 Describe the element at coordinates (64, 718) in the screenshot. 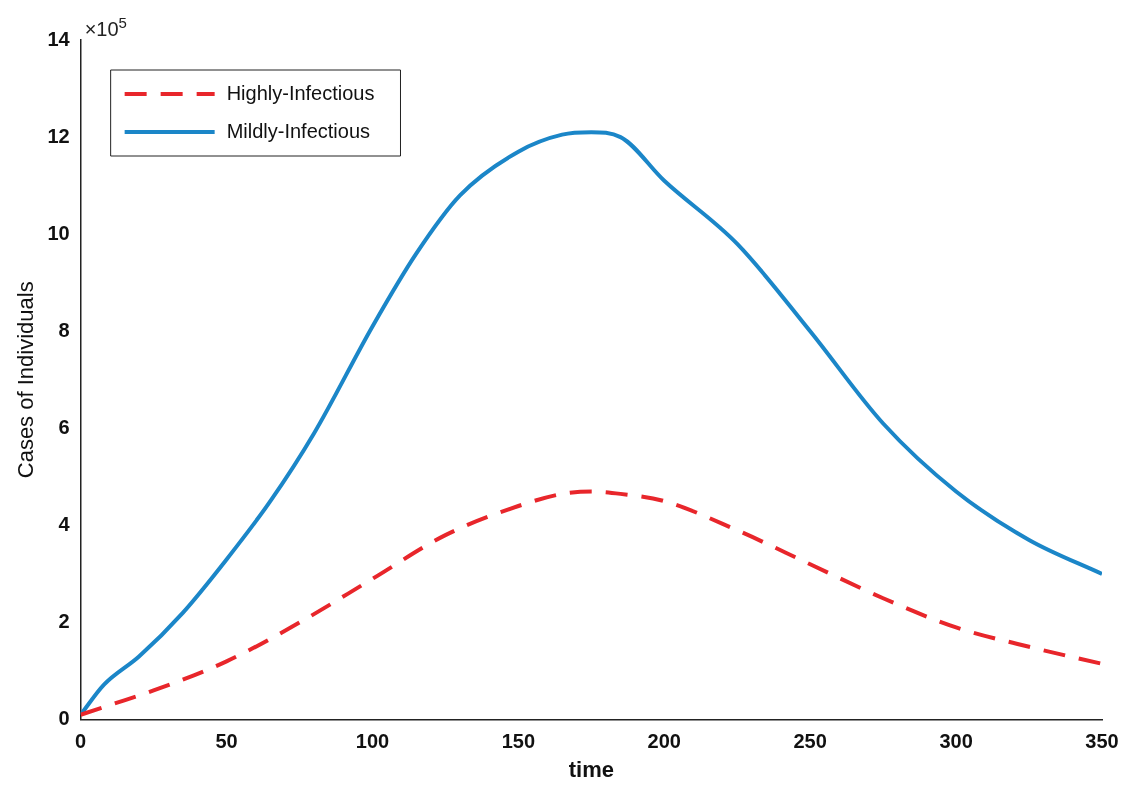

I see `y-tick-label: 0` at that location.